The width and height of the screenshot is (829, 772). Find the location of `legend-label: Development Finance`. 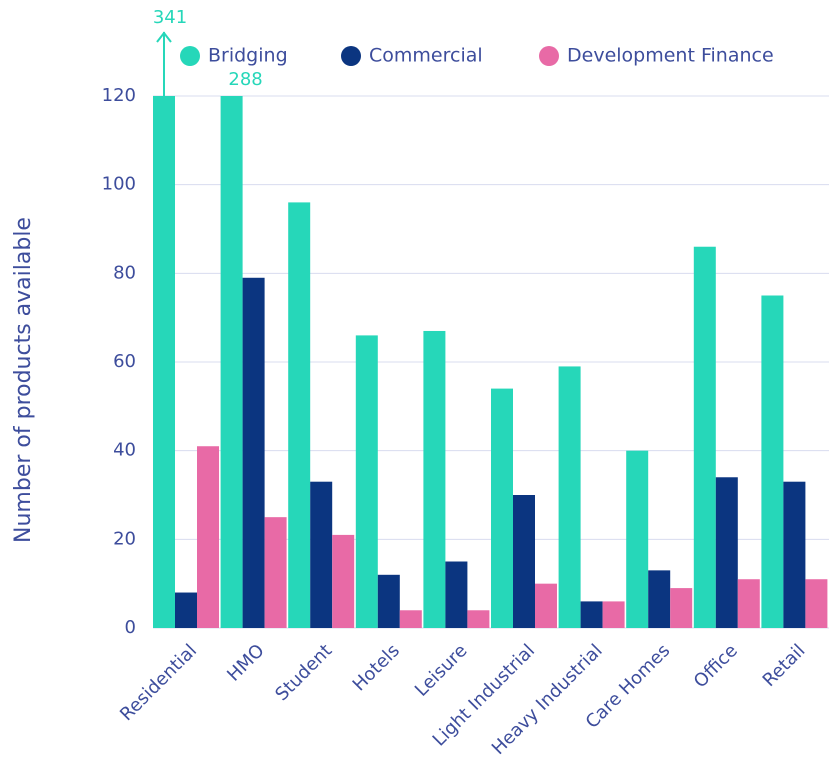

legend-label: Development Finance is located at coordinates (670, 56).